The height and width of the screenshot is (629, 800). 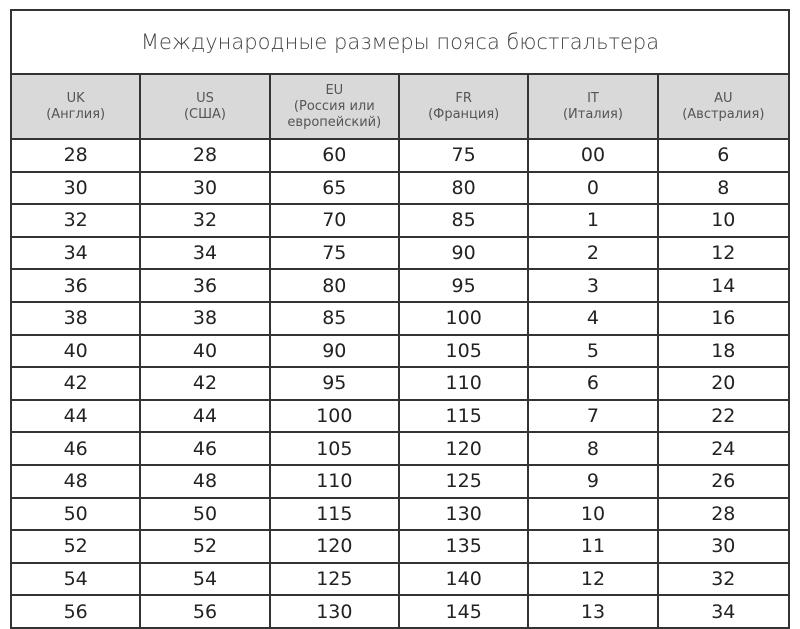 I want to click on column-header-line: US, so click(x=205, y=98).